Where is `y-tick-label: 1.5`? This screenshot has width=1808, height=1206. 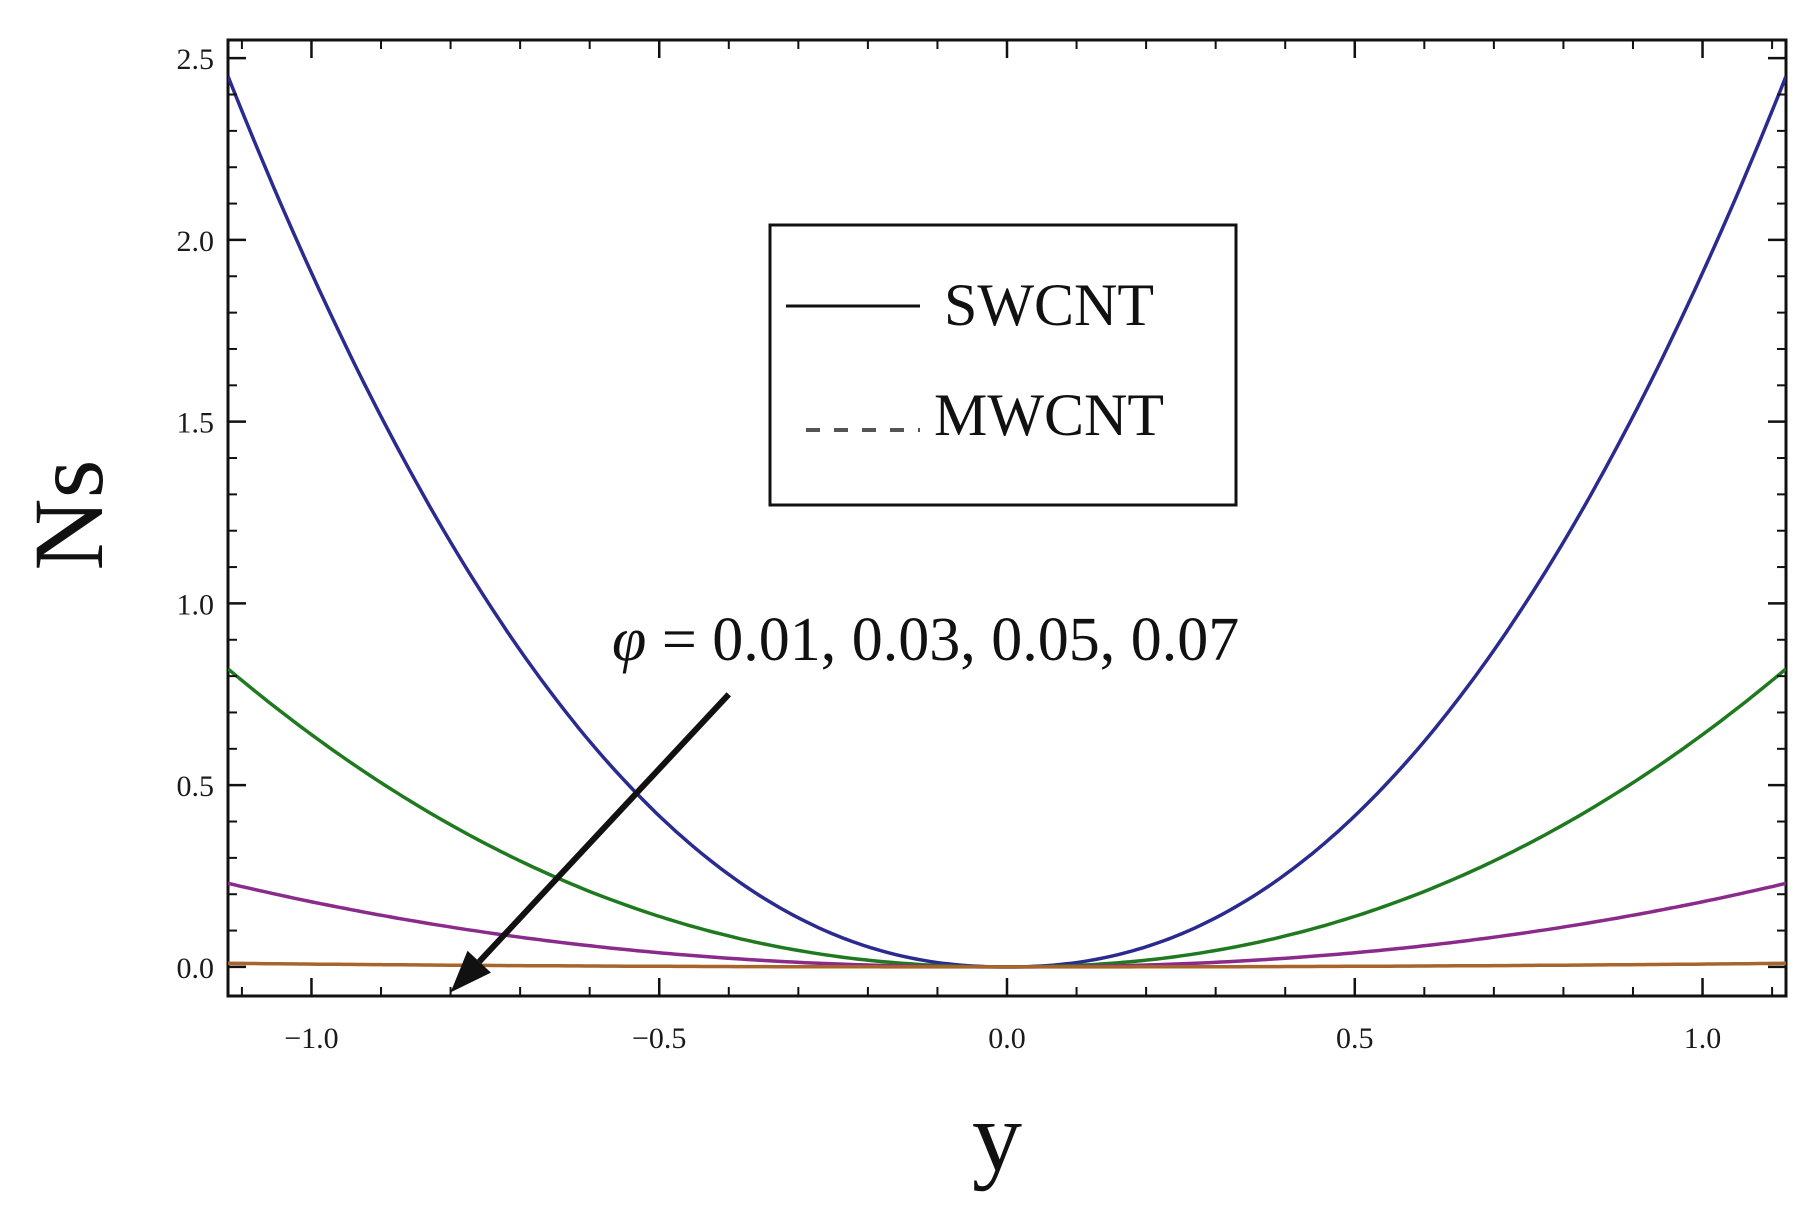
y-tick-label: 1.5 is located at coordinates (196, 423).